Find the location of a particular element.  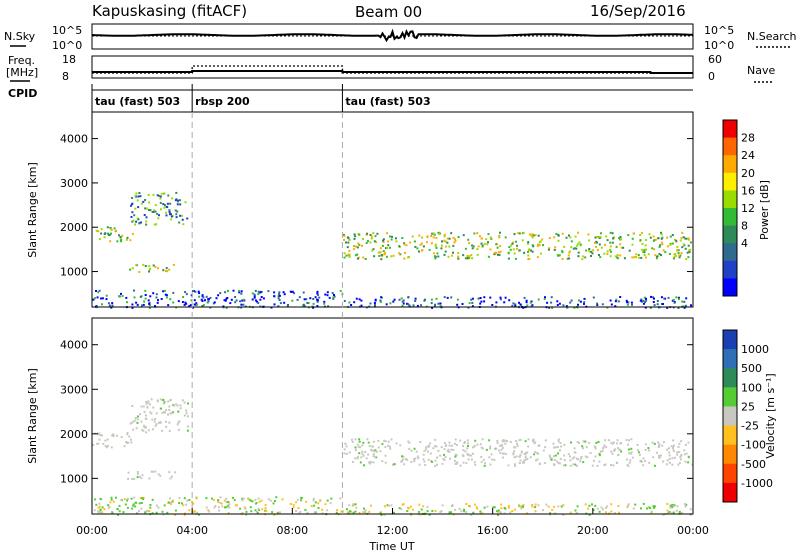

colorbar-tick-label: -100 is located at coordinates (753, 445).